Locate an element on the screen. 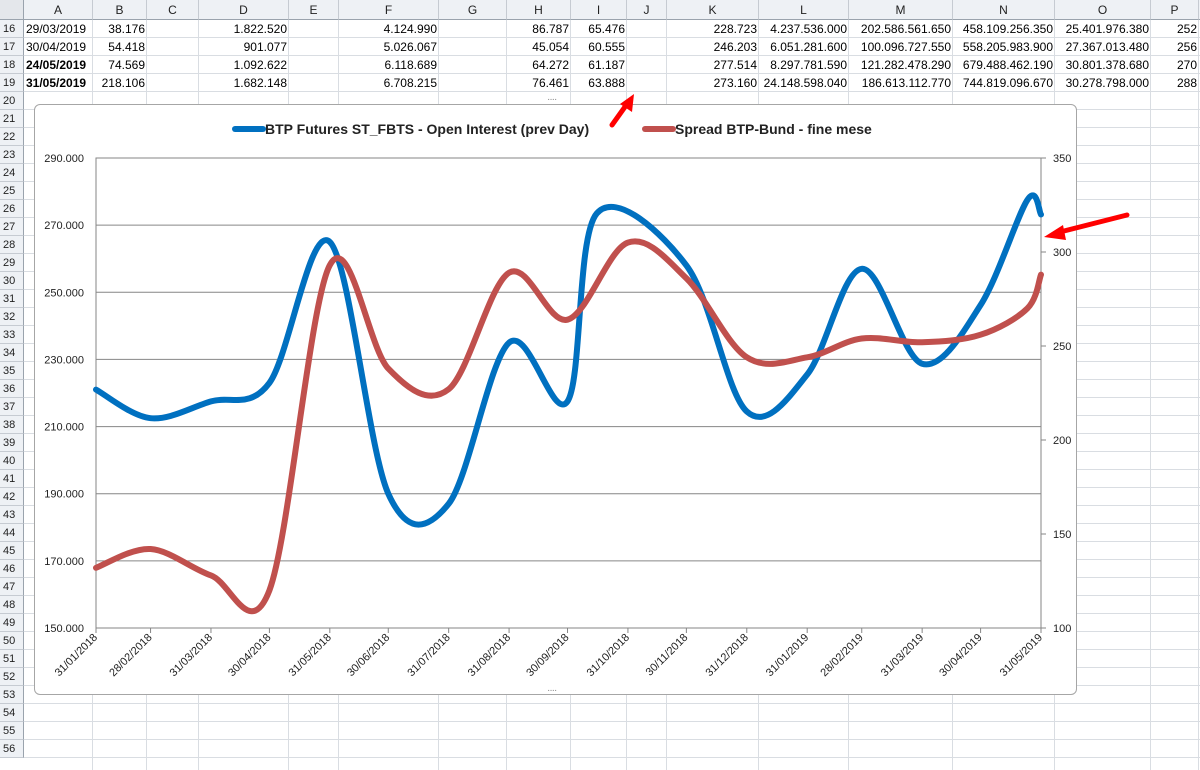 Image resolution: width=1200 pixels, height=770 pixels. cell-n16: 458.109.256.350 is located at coordinates (1007, 29).